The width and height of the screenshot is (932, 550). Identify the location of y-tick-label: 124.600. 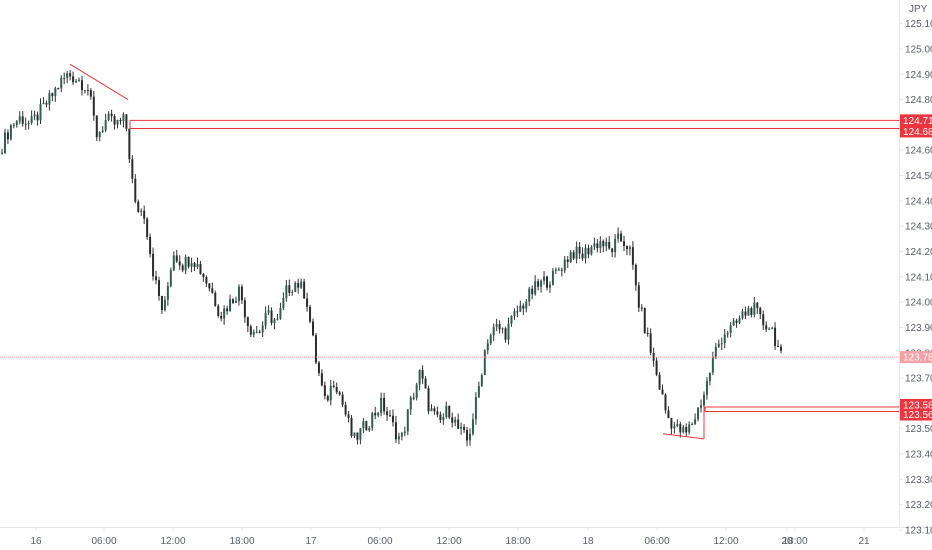
(918, 151).